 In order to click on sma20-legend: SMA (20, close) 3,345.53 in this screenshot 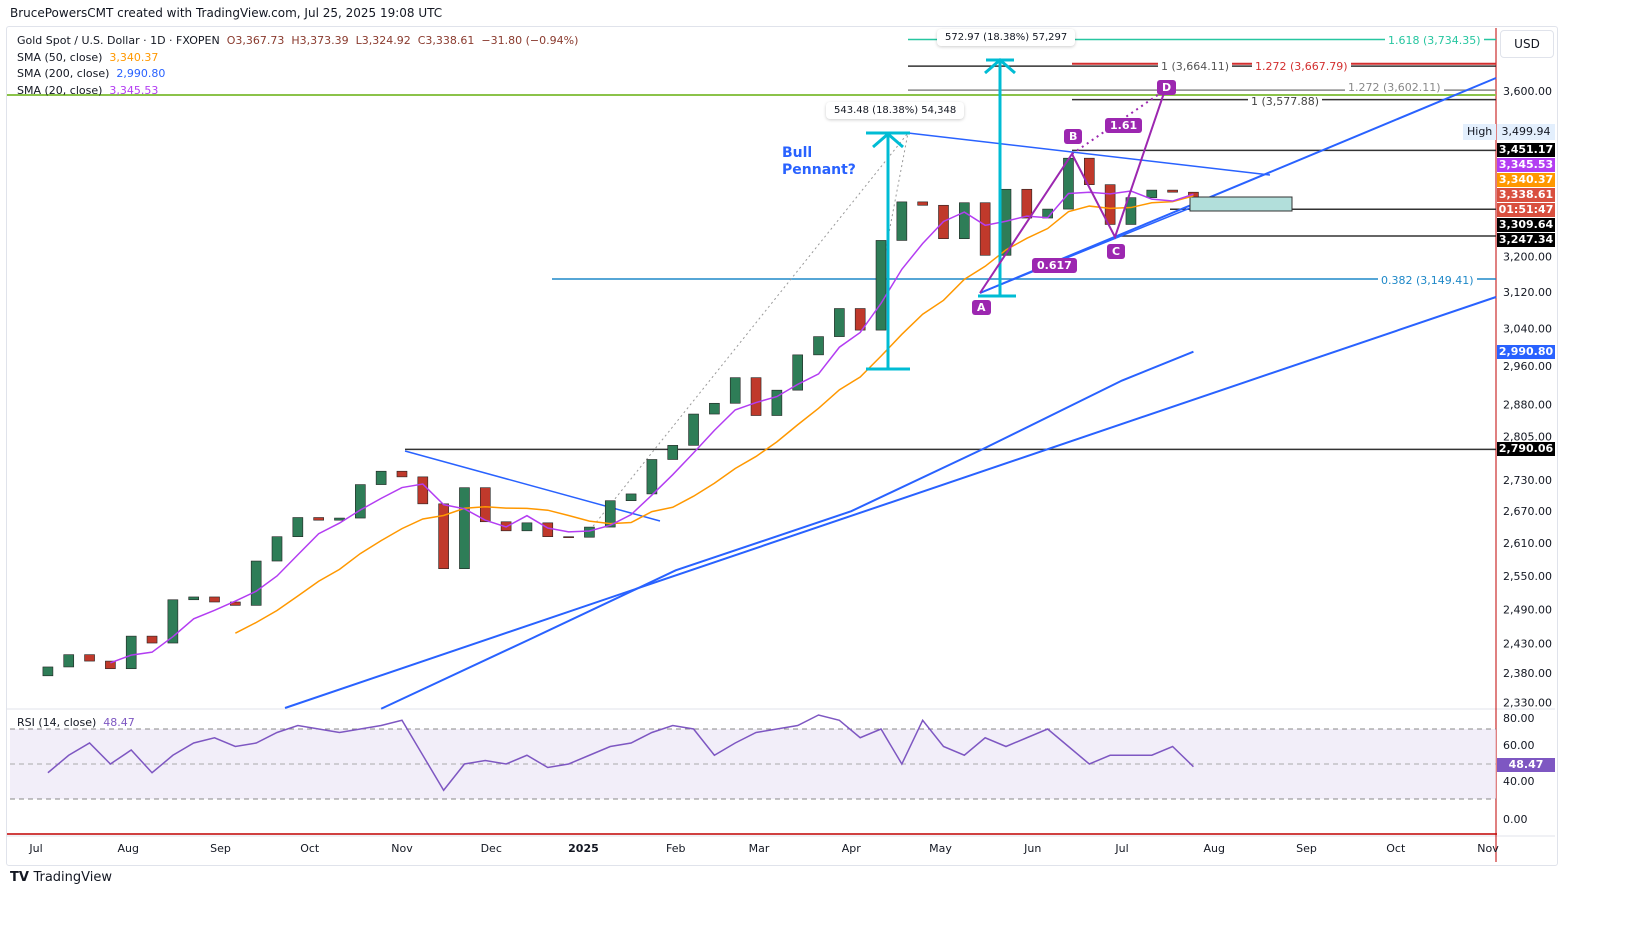, I will do `click(297, 91)`.